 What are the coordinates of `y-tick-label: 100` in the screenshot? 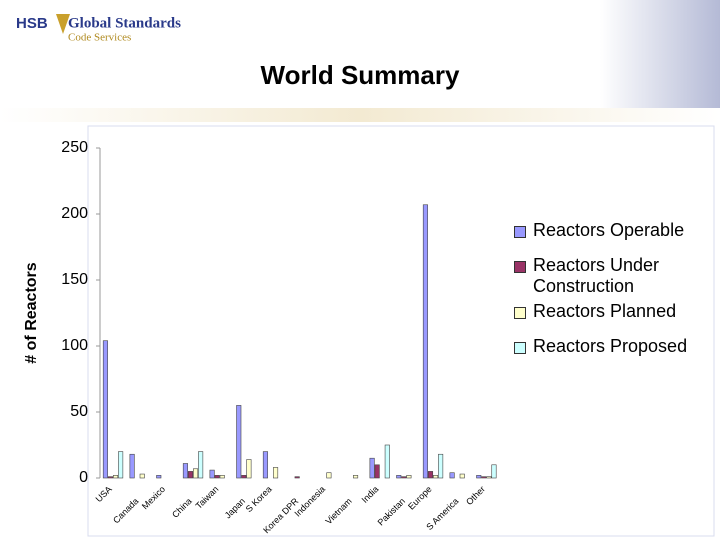 It's located at (74, 345).